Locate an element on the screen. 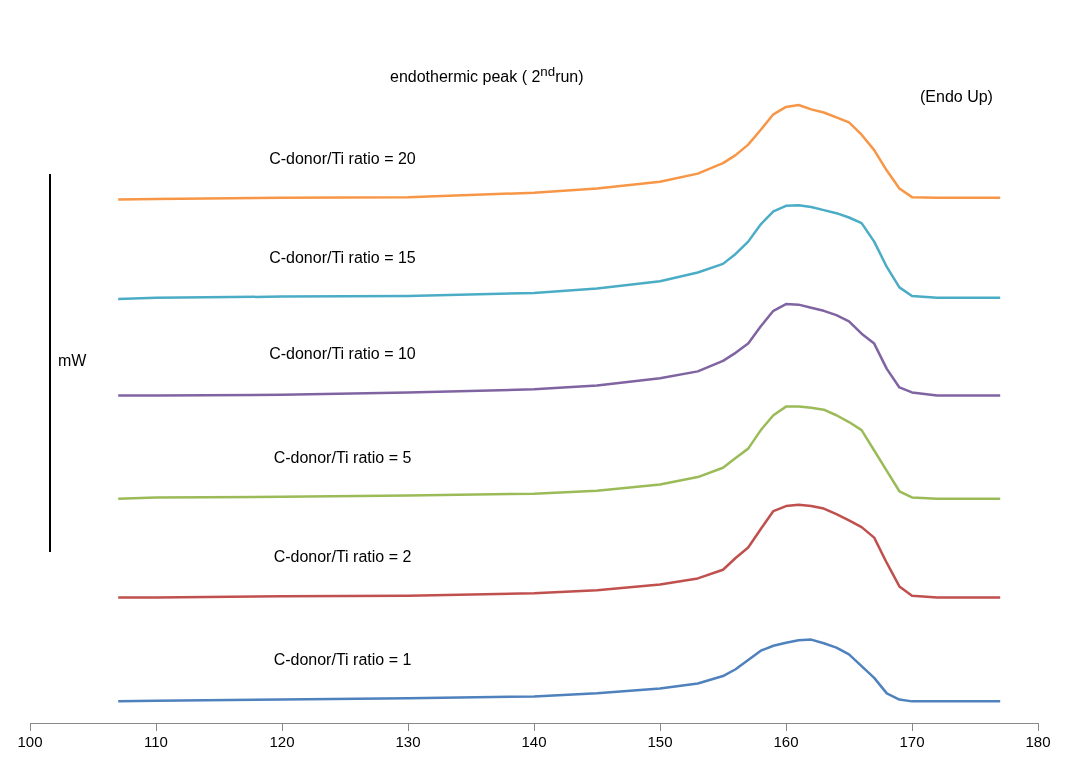 The height and width of the screenshot is (765, 1078). x-tick-label: 120 is located at coordinates (282, 742).